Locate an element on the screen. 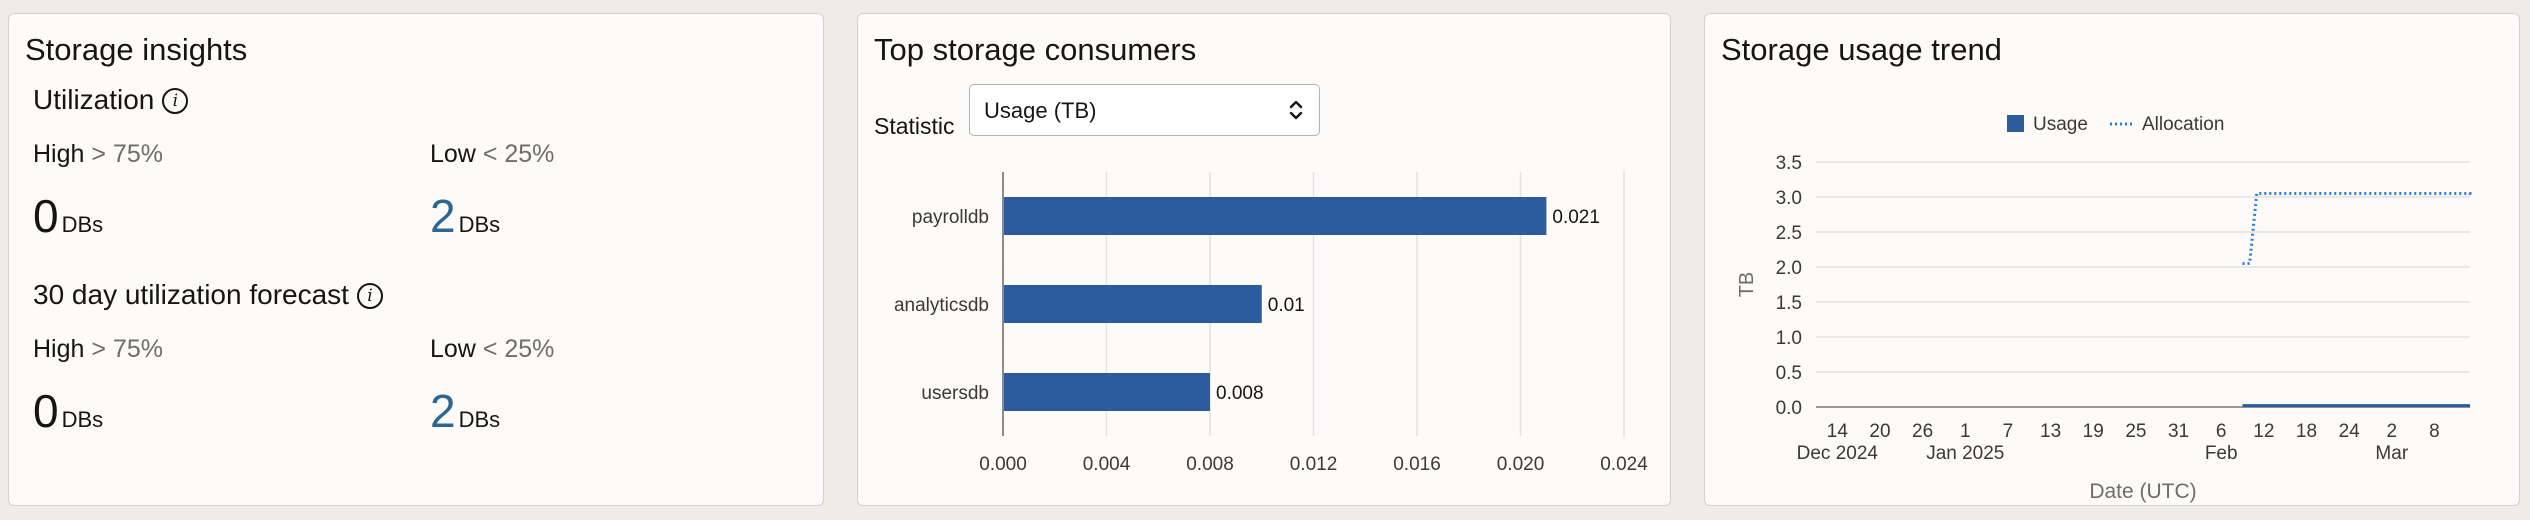 The width and height of the screenshot is (2530, 520). x-tick-label: 24 is located at coordinates (2350, 431).